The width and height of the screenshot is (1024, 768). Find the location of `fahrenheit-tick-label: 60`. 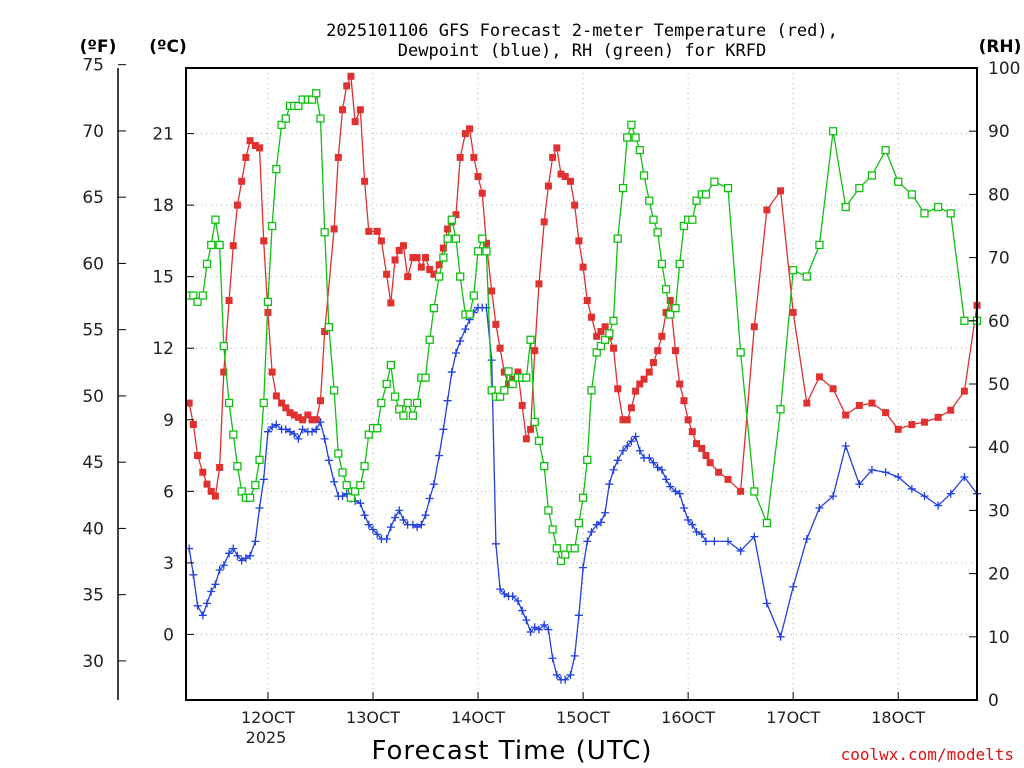

fahrenheit-tick-label: 60 is located at coordinates (93, 264).